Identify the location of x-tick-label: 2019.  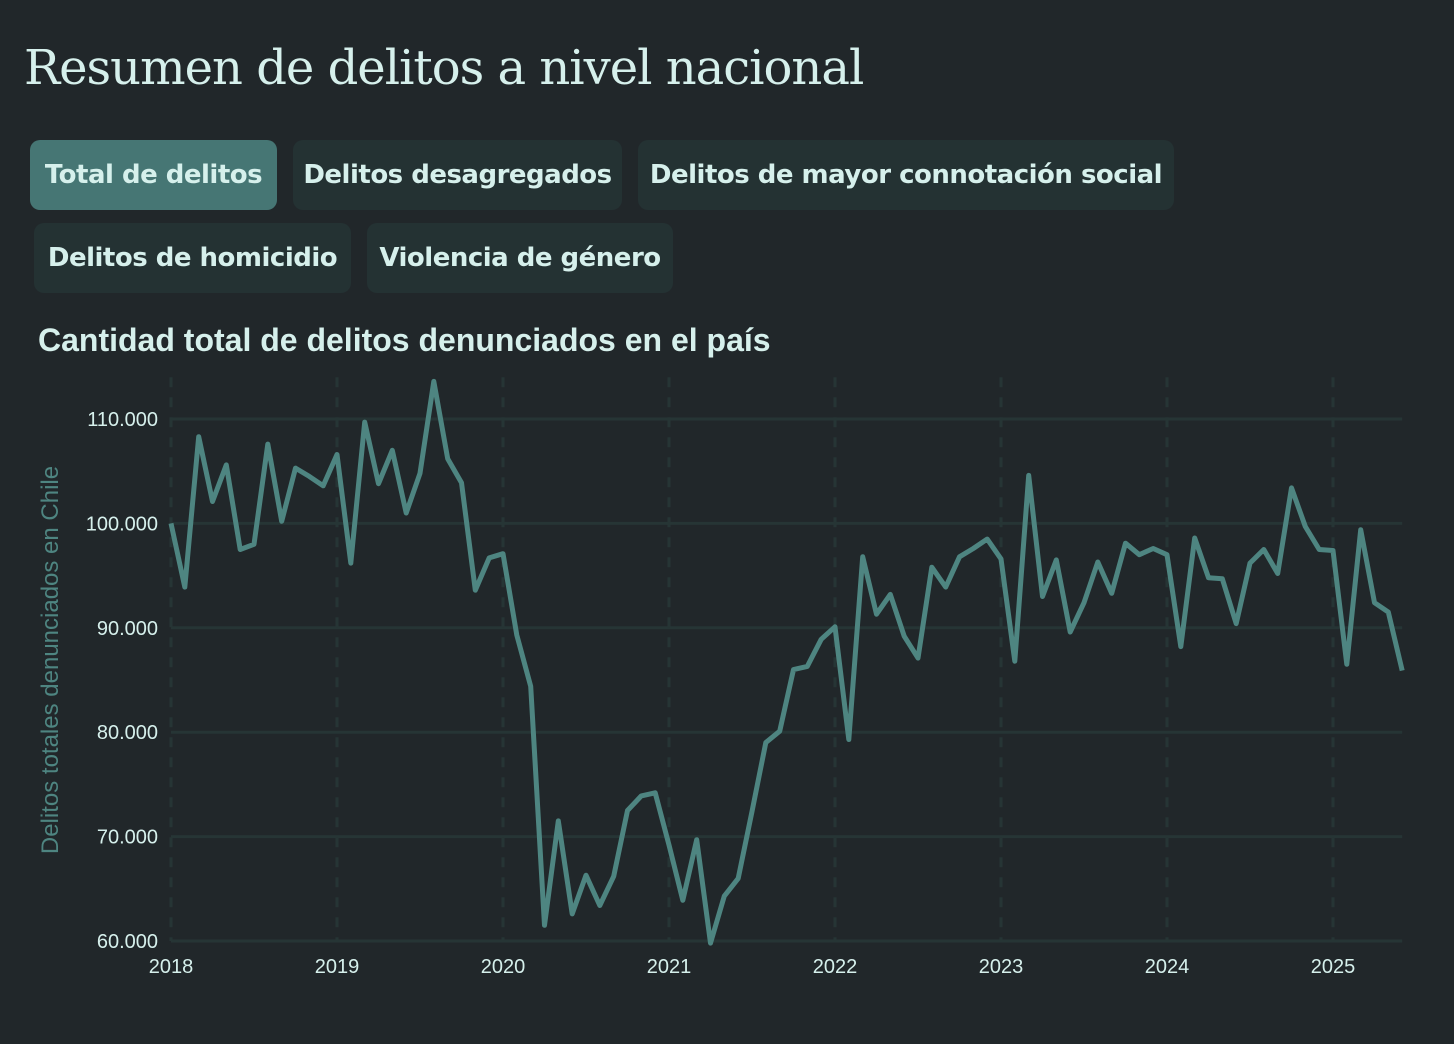
(337, 967).